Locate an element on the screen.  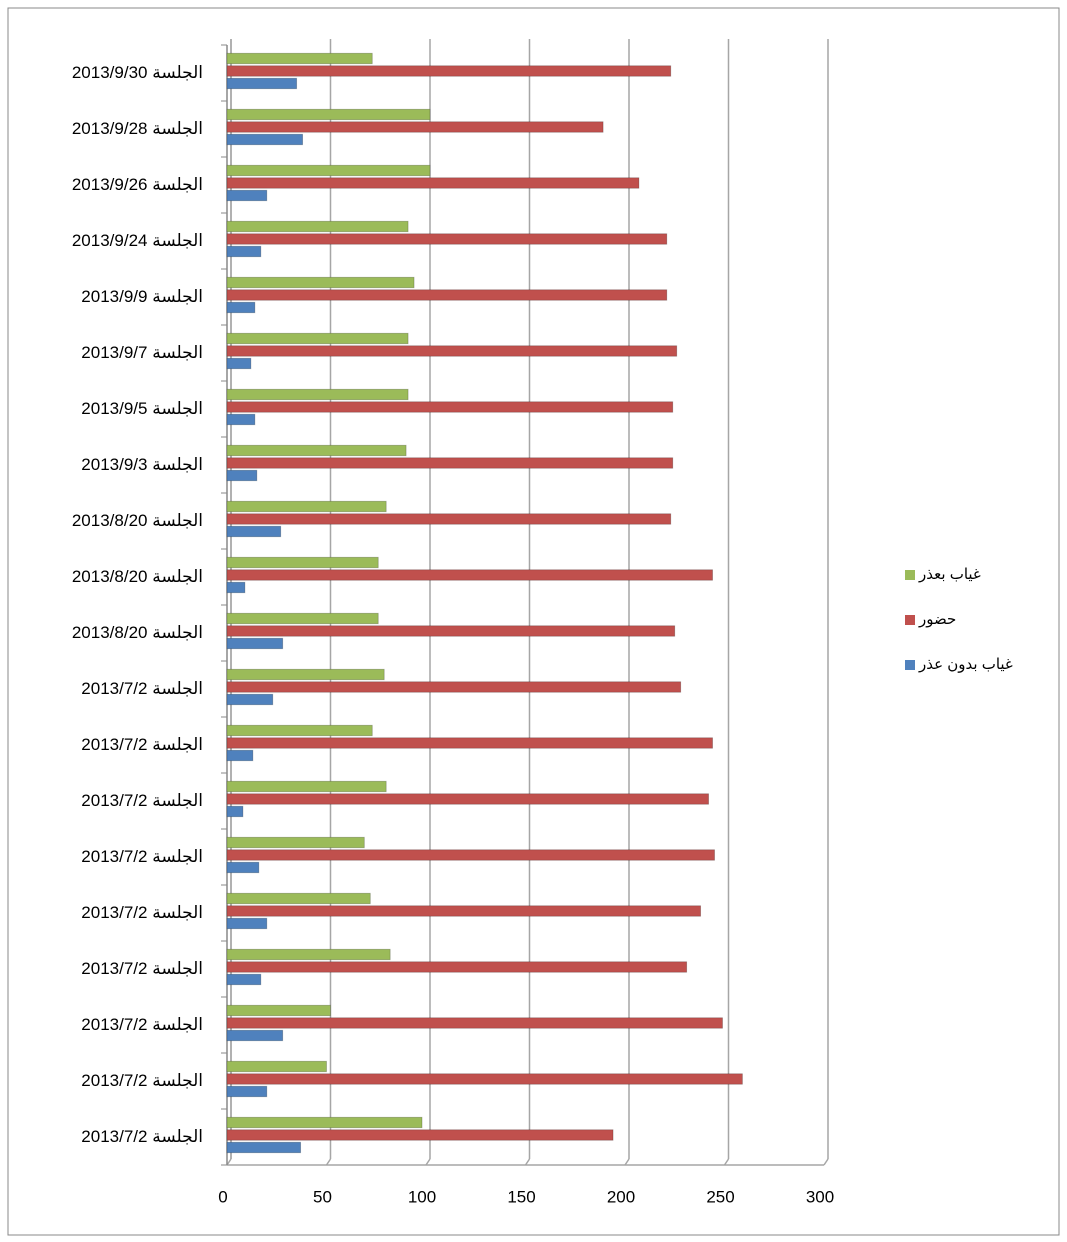
x-tick-label: 0 is located at coordinates (222, 1196).